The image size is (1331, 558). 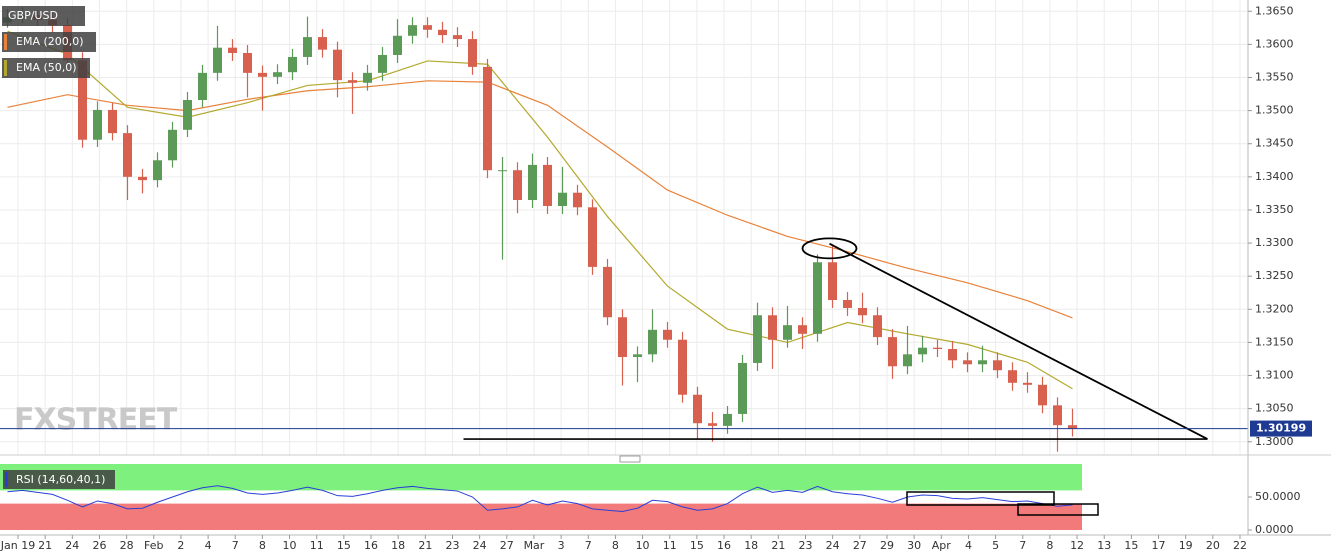 I want to click on y-tick-label: 1.3450, so click(x=1274, y=143).